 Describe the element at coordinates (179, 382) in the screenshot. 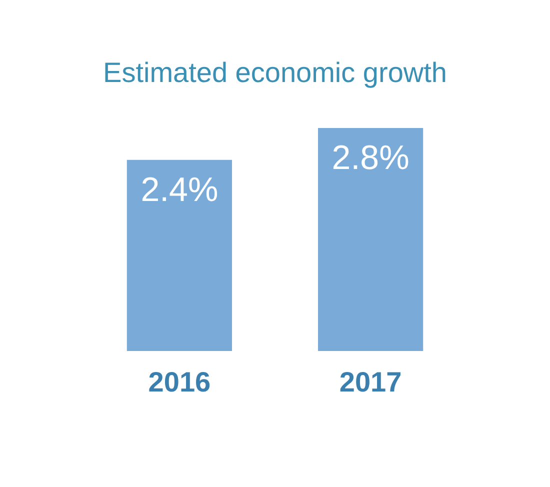

I see `x-tick-label: 2016` at that location.